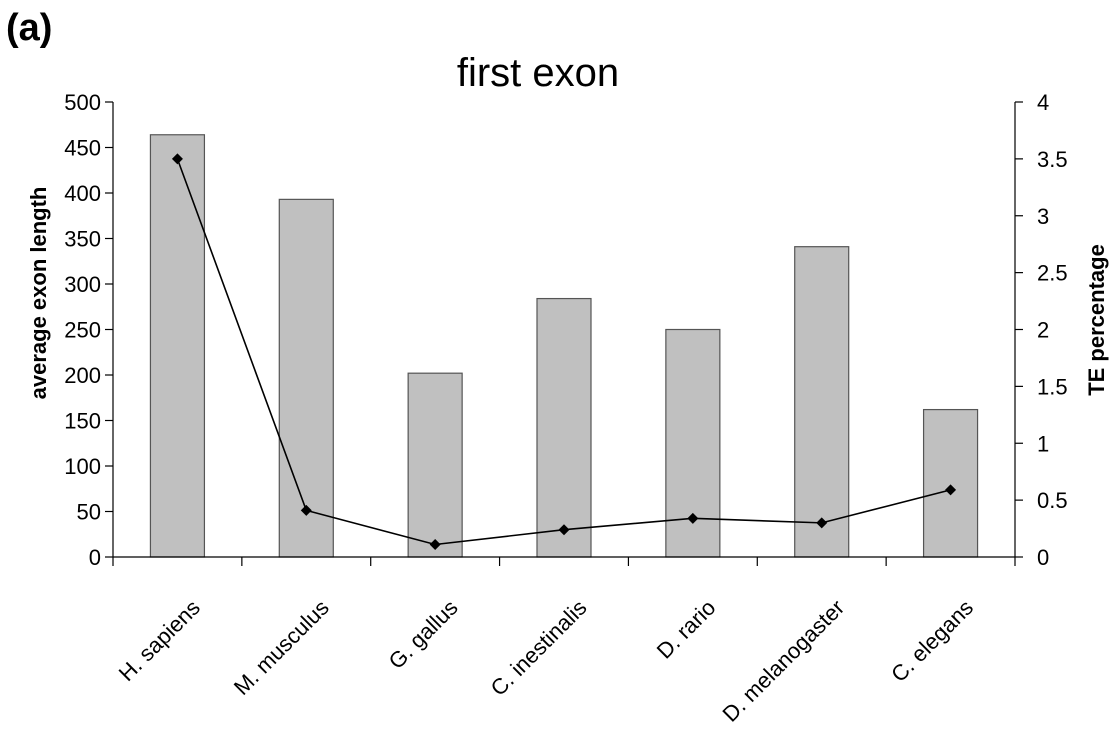 This screenshot has height=745, width=1115. What do you see at coordinates (538, 73) in the screenshot?
I see `chart-title: first exon` at bounding box center [538, 73].